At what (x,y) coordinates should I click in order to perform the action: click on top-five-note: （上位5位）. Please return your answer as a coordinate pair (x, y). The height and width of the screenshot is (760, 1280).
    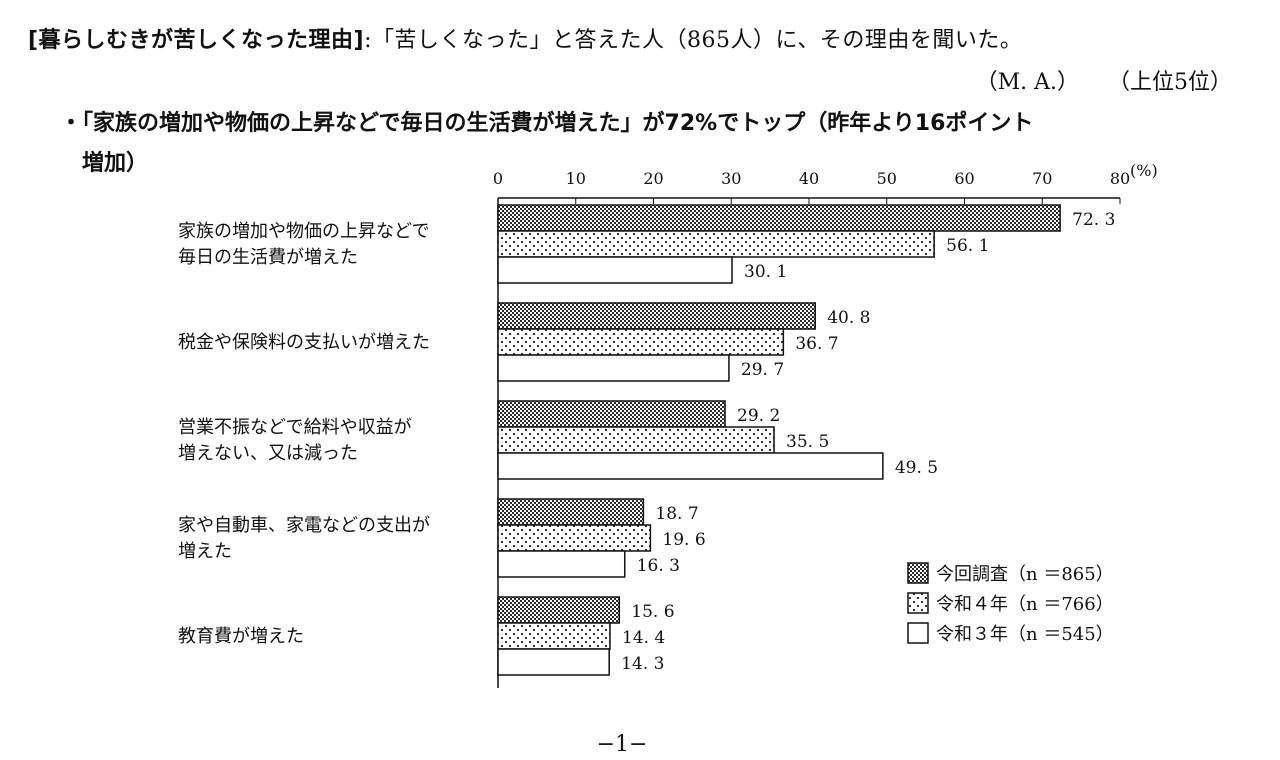
    Looking at the image, I should click on (1175, 82).